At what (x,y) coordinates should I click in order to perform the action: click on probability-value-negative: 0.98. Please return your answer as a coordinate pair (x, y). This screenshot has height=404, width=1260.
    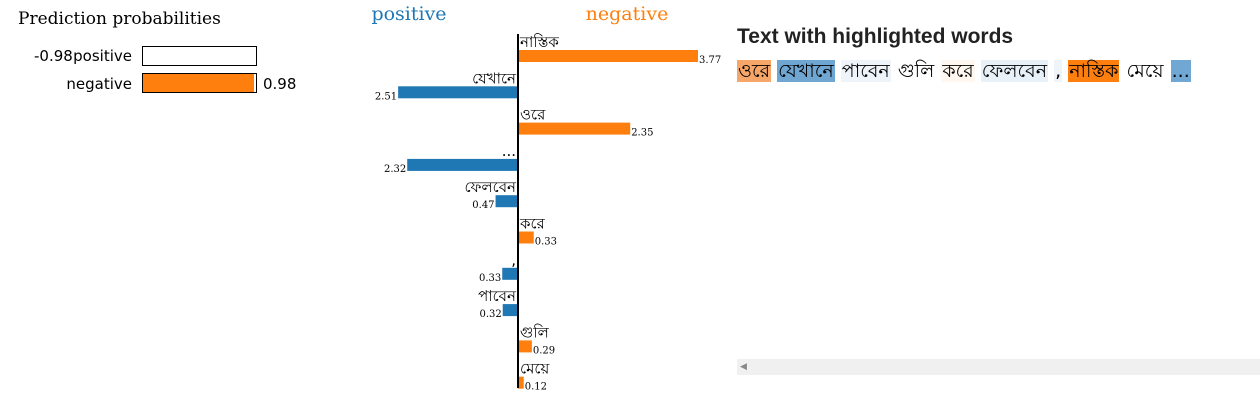
    Looking at the image, I should click on (280, 84).